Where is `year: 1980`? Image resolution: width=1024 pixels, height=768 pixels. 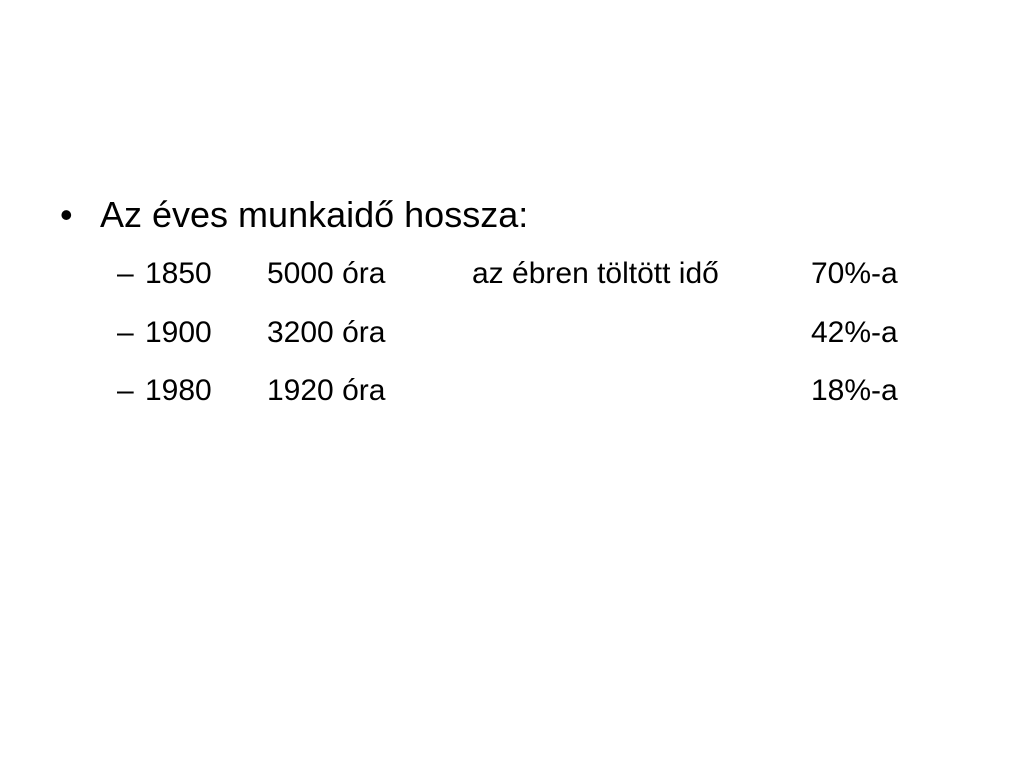
year: 1980 is located at coordinates (178, 390).